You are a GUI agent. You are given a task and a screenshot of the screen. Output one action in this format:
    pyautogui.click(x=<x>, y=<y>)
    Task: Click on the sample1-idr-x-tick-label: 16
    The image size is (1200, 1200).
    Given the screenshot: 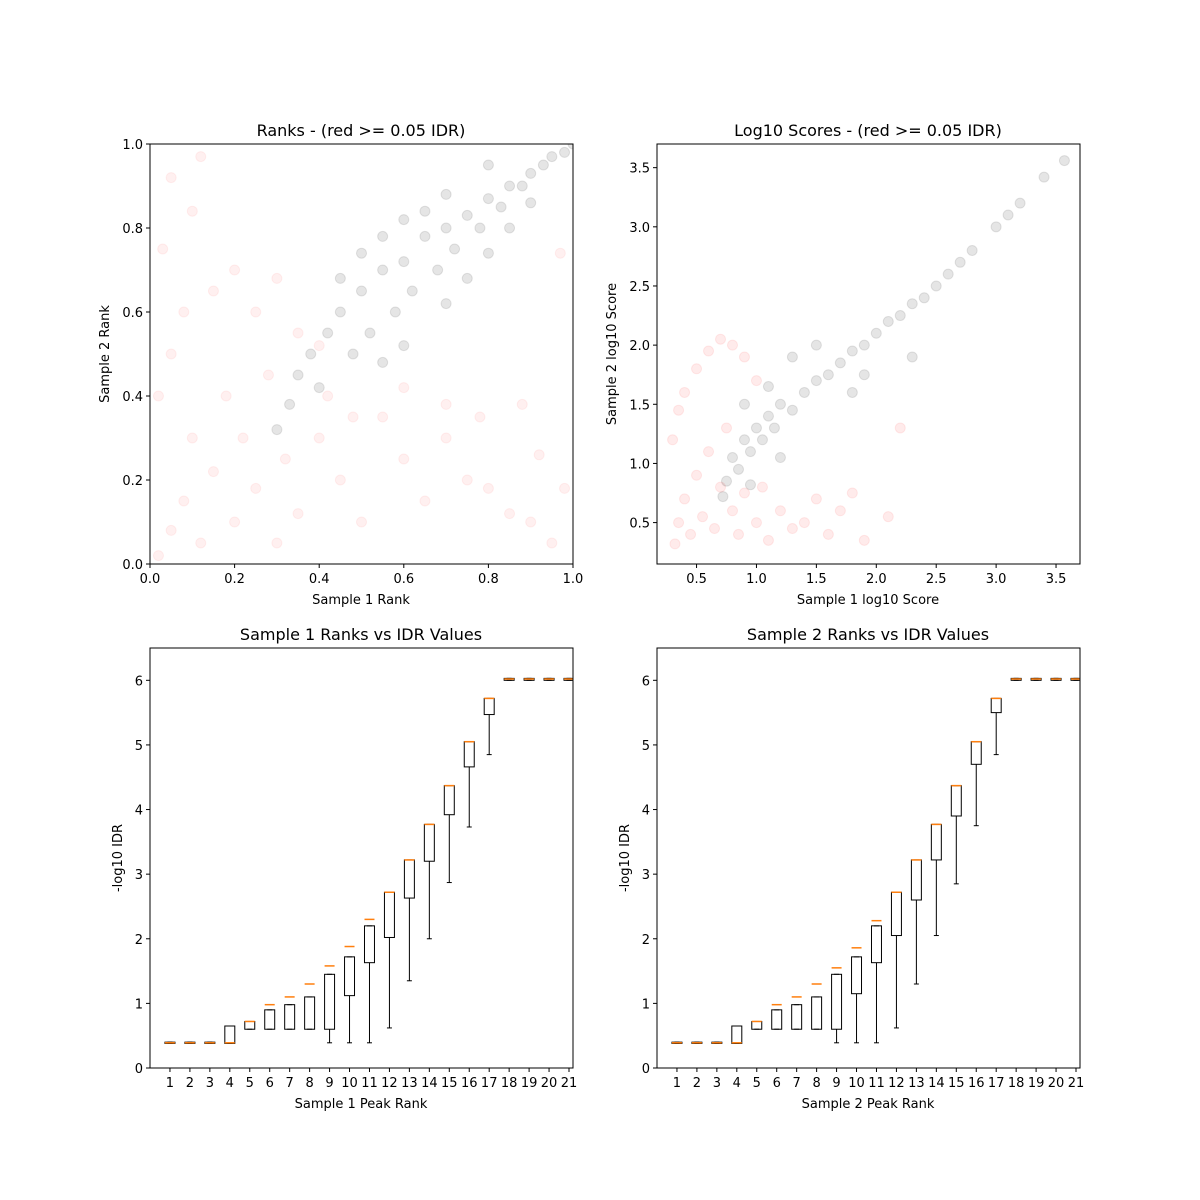 What is the action you would take?
    pyautogui.click(x=469, y=1083)
    